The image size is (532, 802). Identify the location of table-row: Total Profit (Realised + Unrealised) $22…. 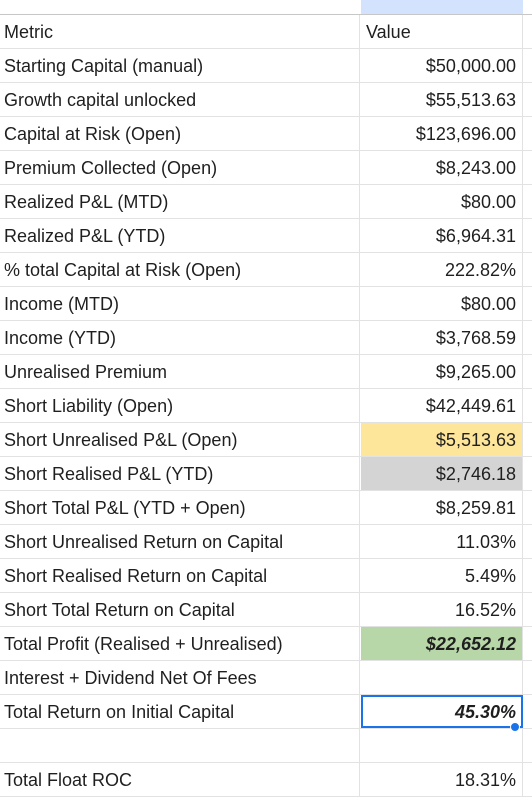
(266, 644).